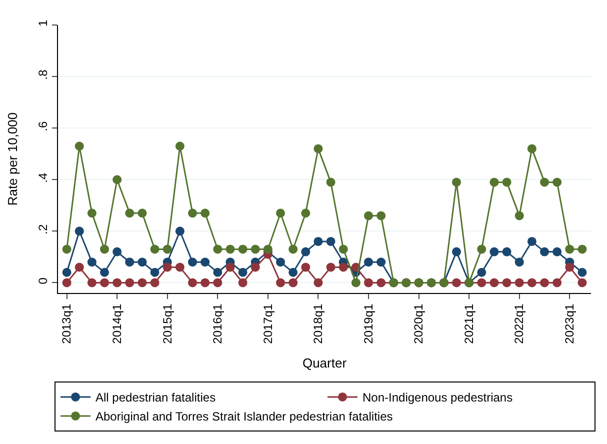 The height and width of the screenshot is (444, 607). What do you see at coordinates (43, 126) in the screenshot?
I see `y-tick-label: .6` at bounding box center [43, 126].